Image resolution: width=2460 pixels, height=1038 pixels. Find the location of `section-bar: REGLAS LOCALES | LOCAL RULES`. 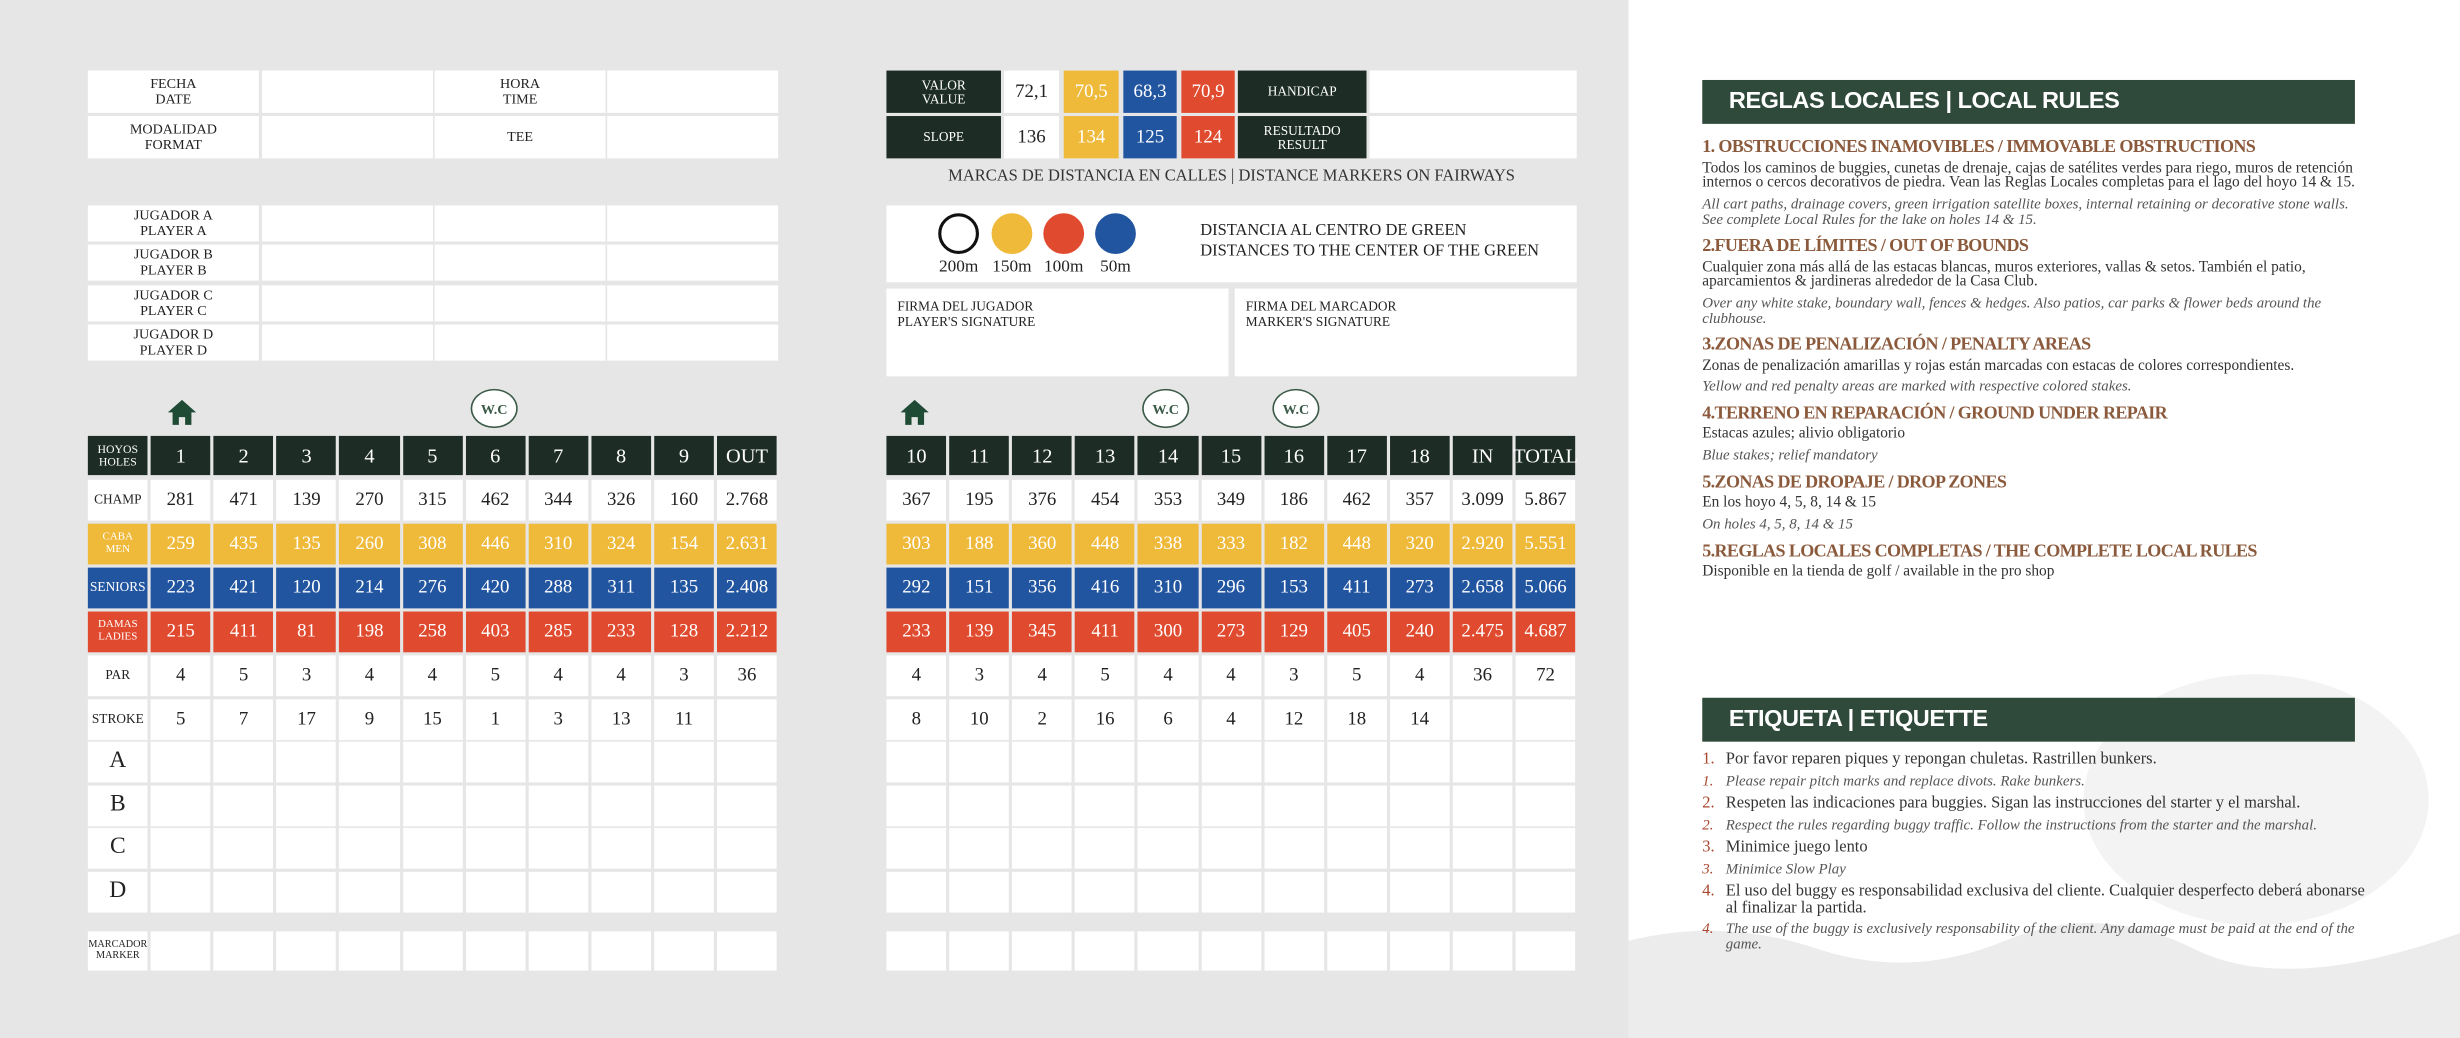

section-bar: REGLAS LOCALES | LOCAL RULES is located at coordinates (2028, 101).